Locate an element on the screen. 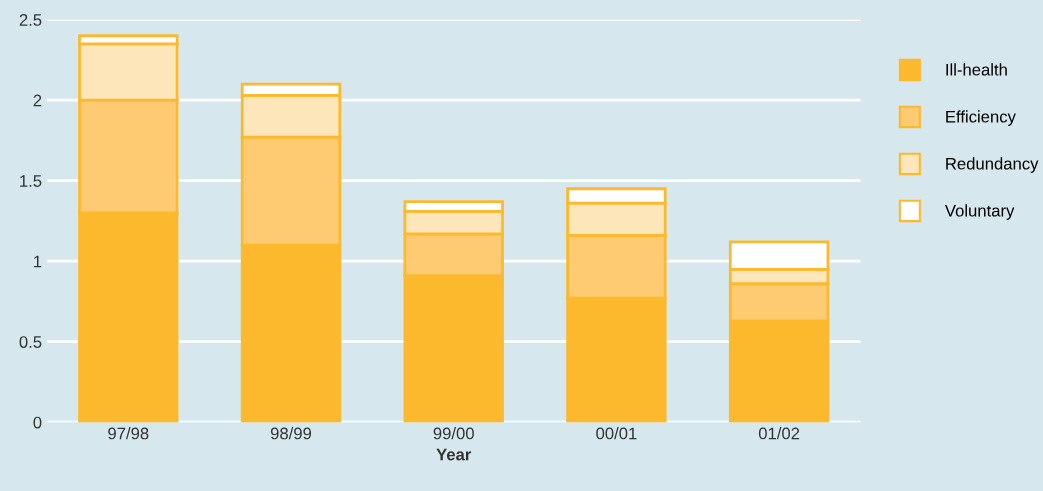  y-tick-label: 1 is located at coordinates (38, 261).